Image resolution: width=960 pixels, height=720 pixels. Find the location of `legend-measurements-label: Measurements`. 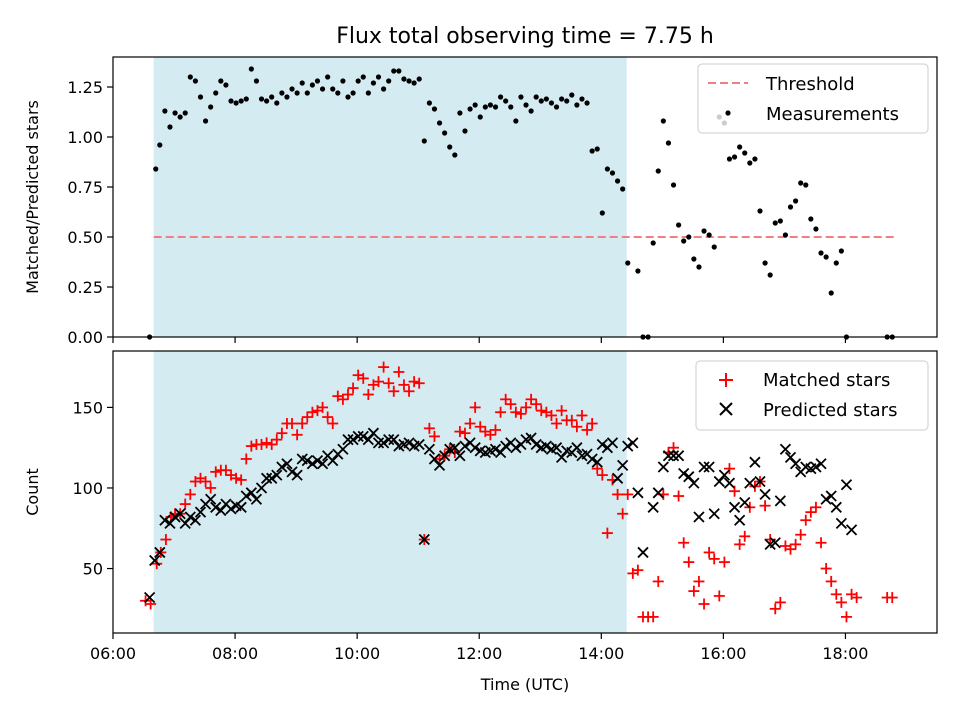

legend-measurements-label: Measurements is located at coordinates (832, 114).